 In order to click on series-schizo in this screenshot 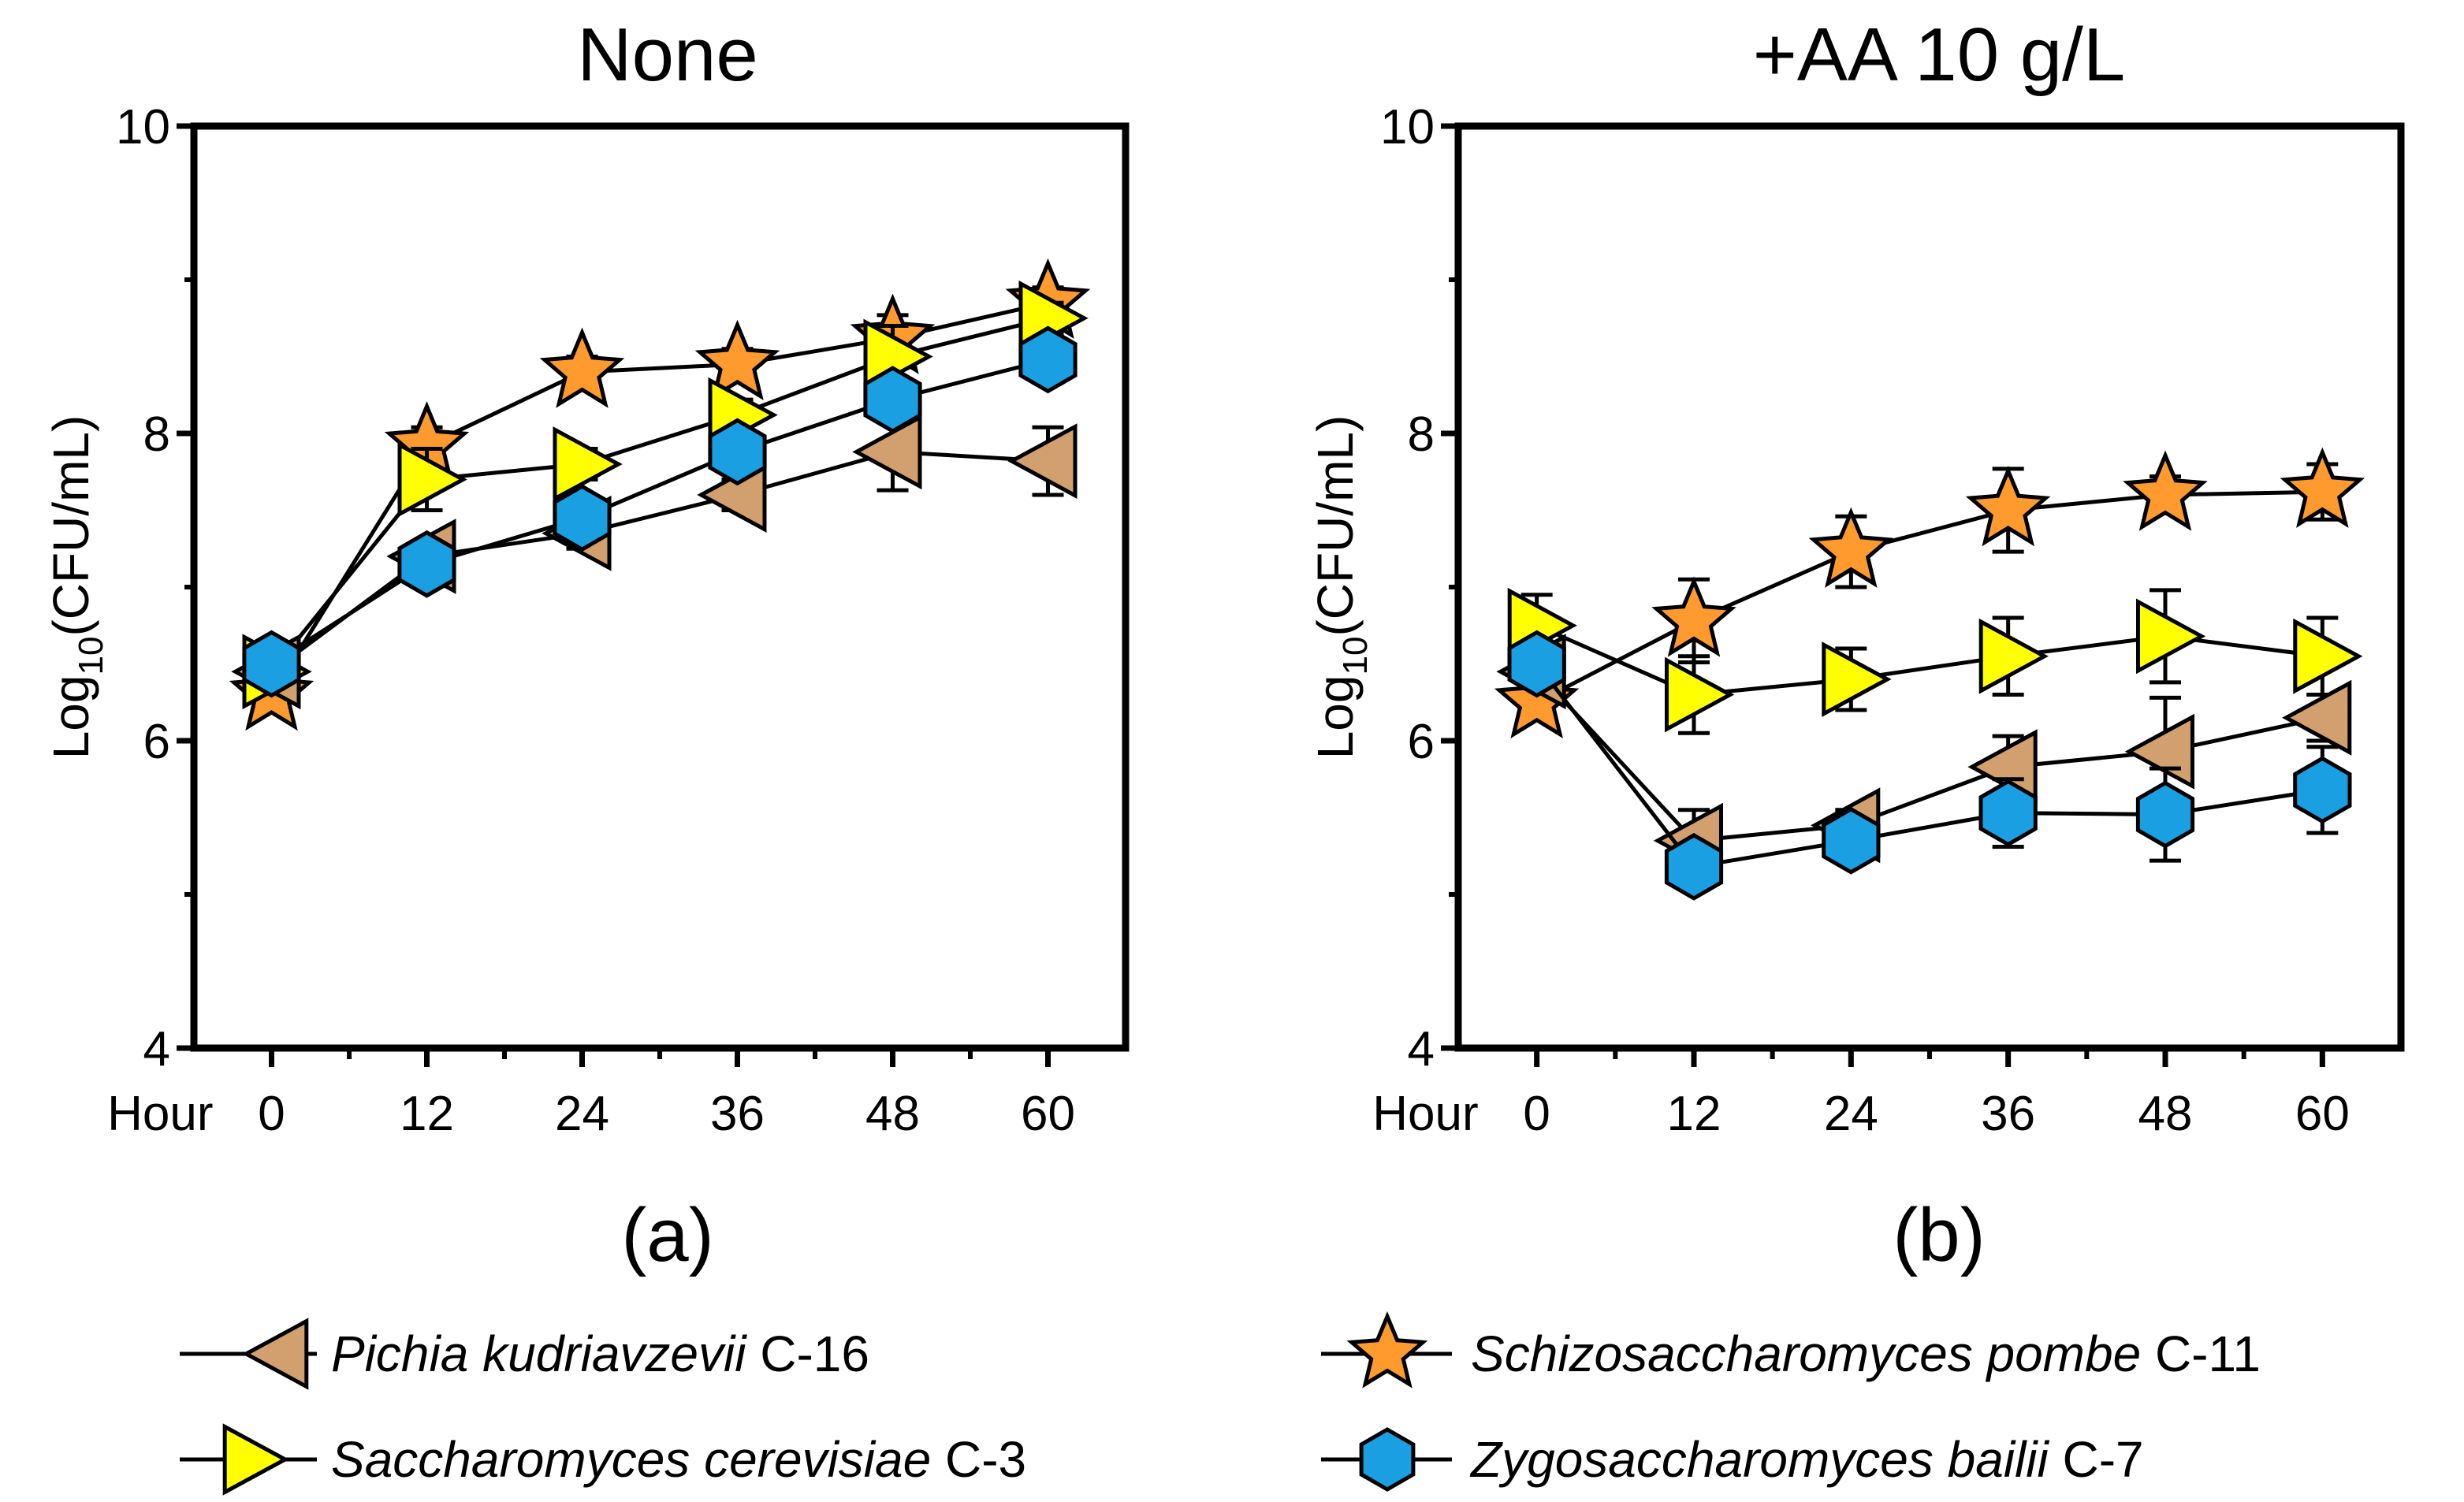, I will do `click(1929, 592)`.